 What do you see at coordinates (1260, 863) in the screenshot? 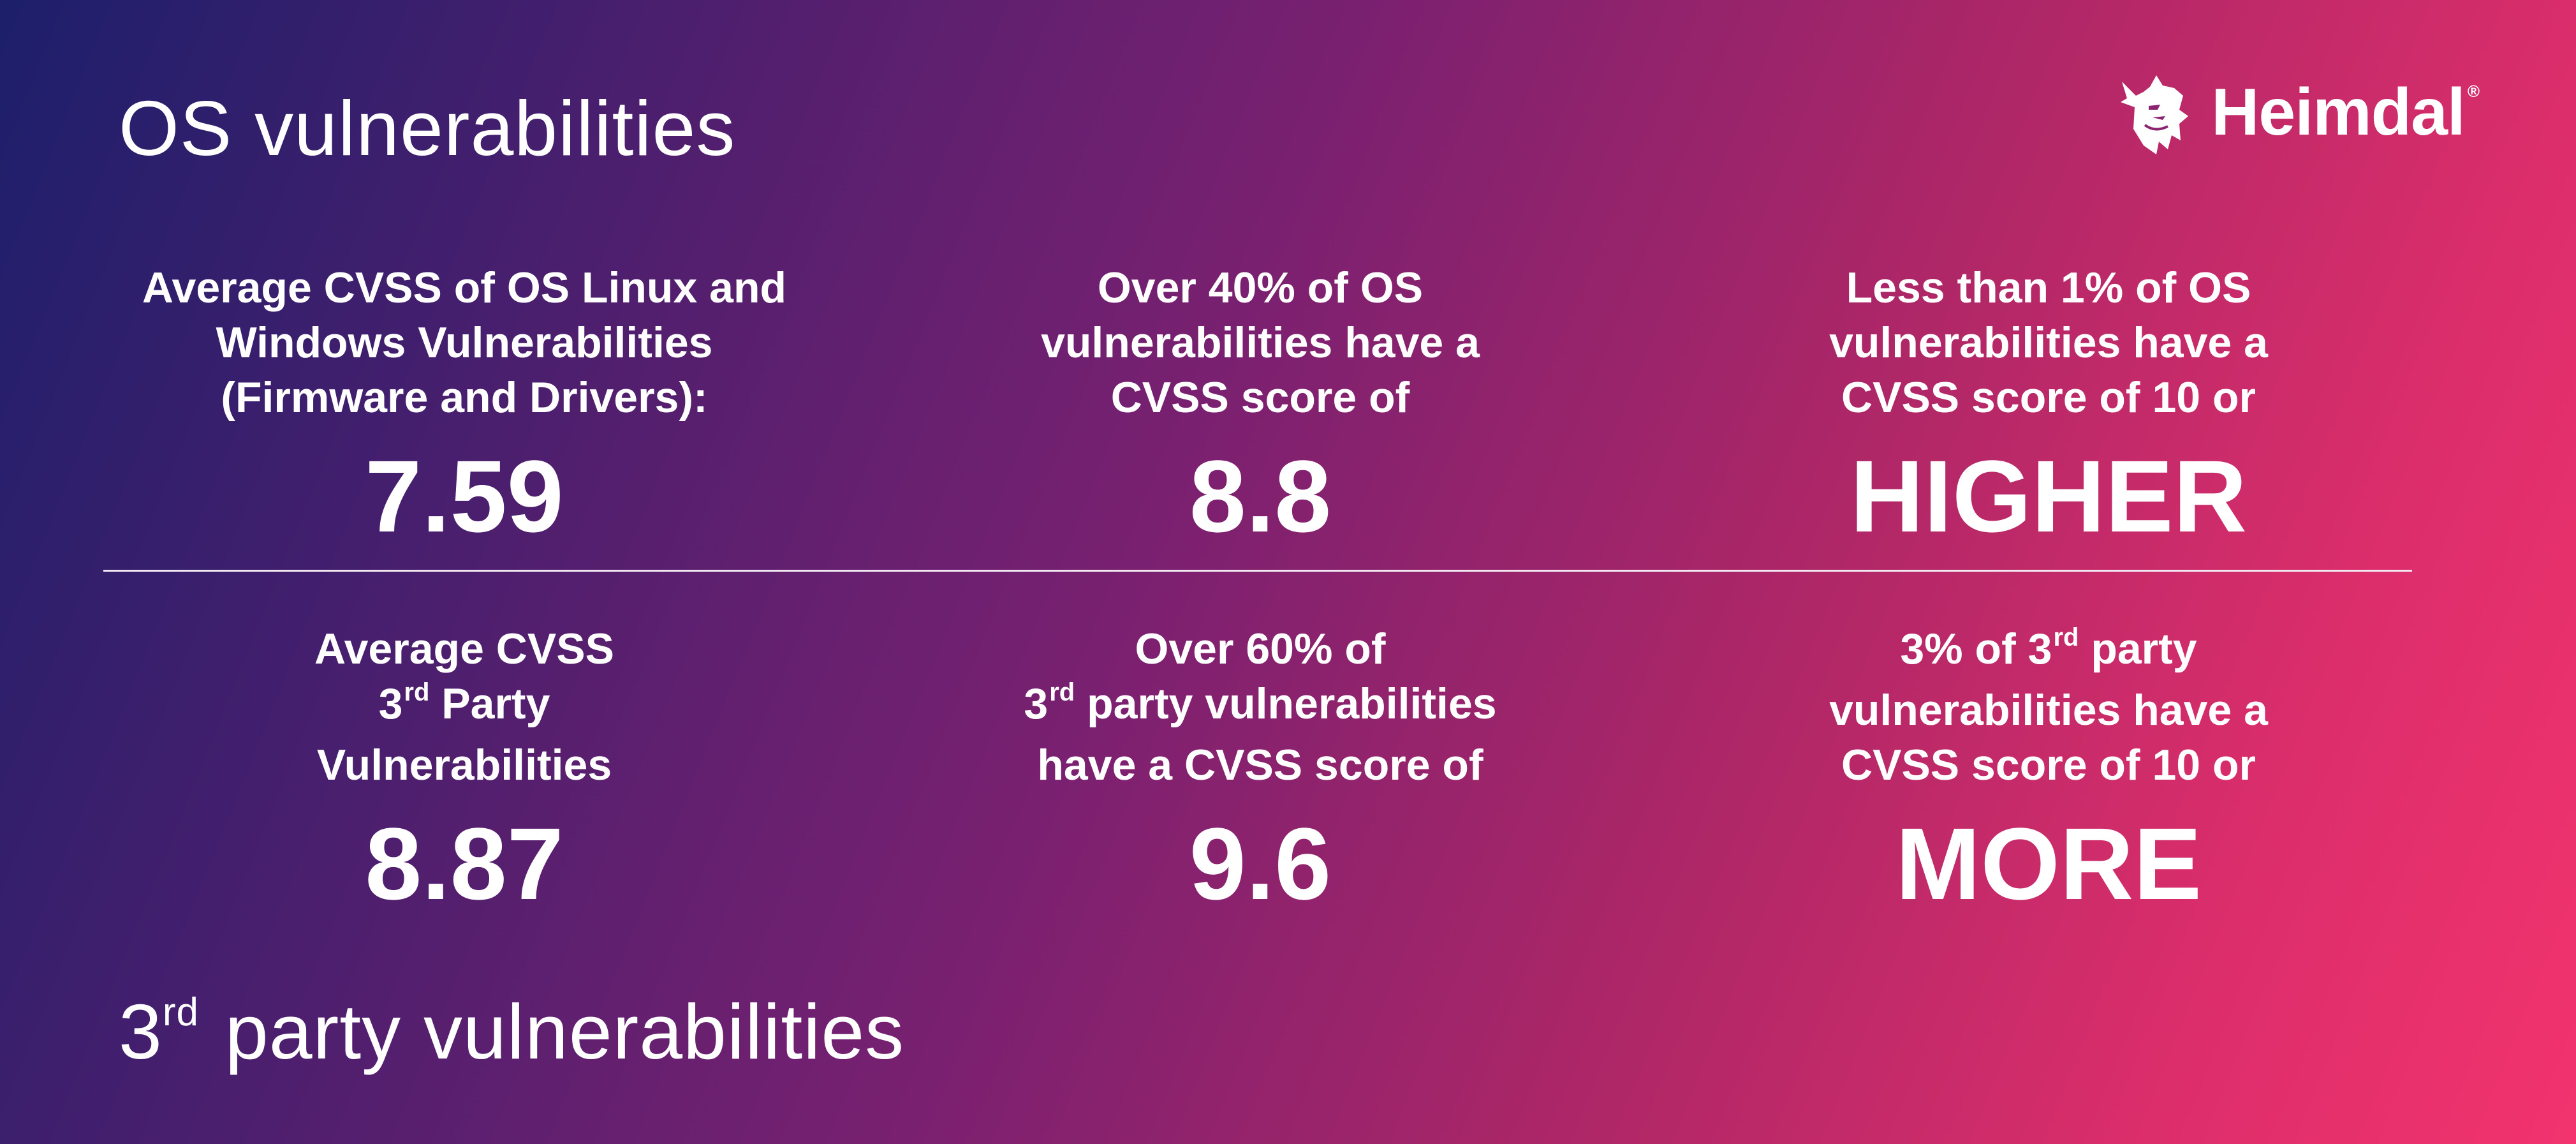
I see `stat-value: 9.6` at bounding box center [1260, 863].